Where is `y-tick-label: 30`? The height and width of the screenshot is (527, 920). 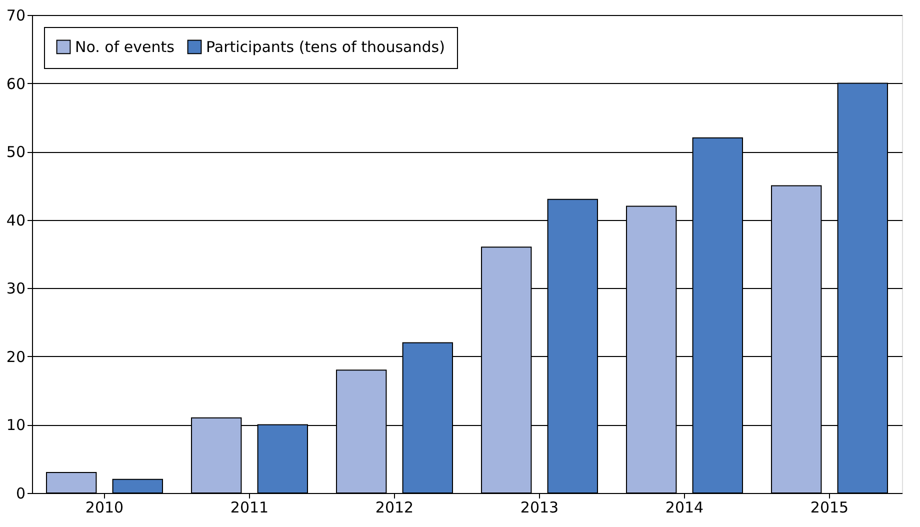 y-tick-label: 30 is located at coordinates (16, 289).